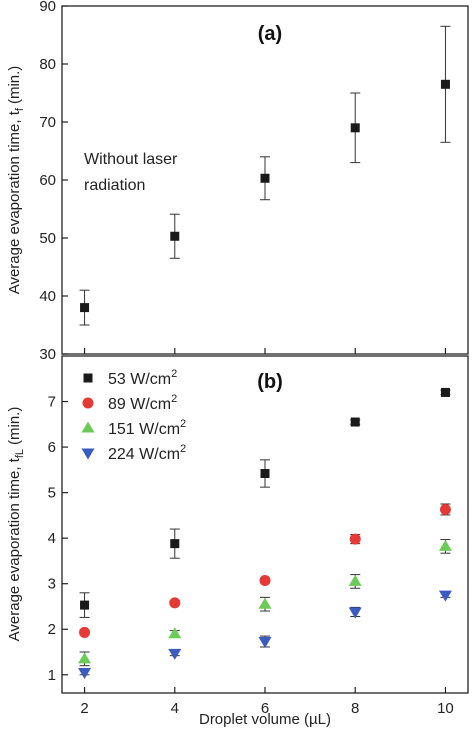  Describe the element at coordinates (52, 538) in the screenshot. I see `y-tick-label: 4` at that location.